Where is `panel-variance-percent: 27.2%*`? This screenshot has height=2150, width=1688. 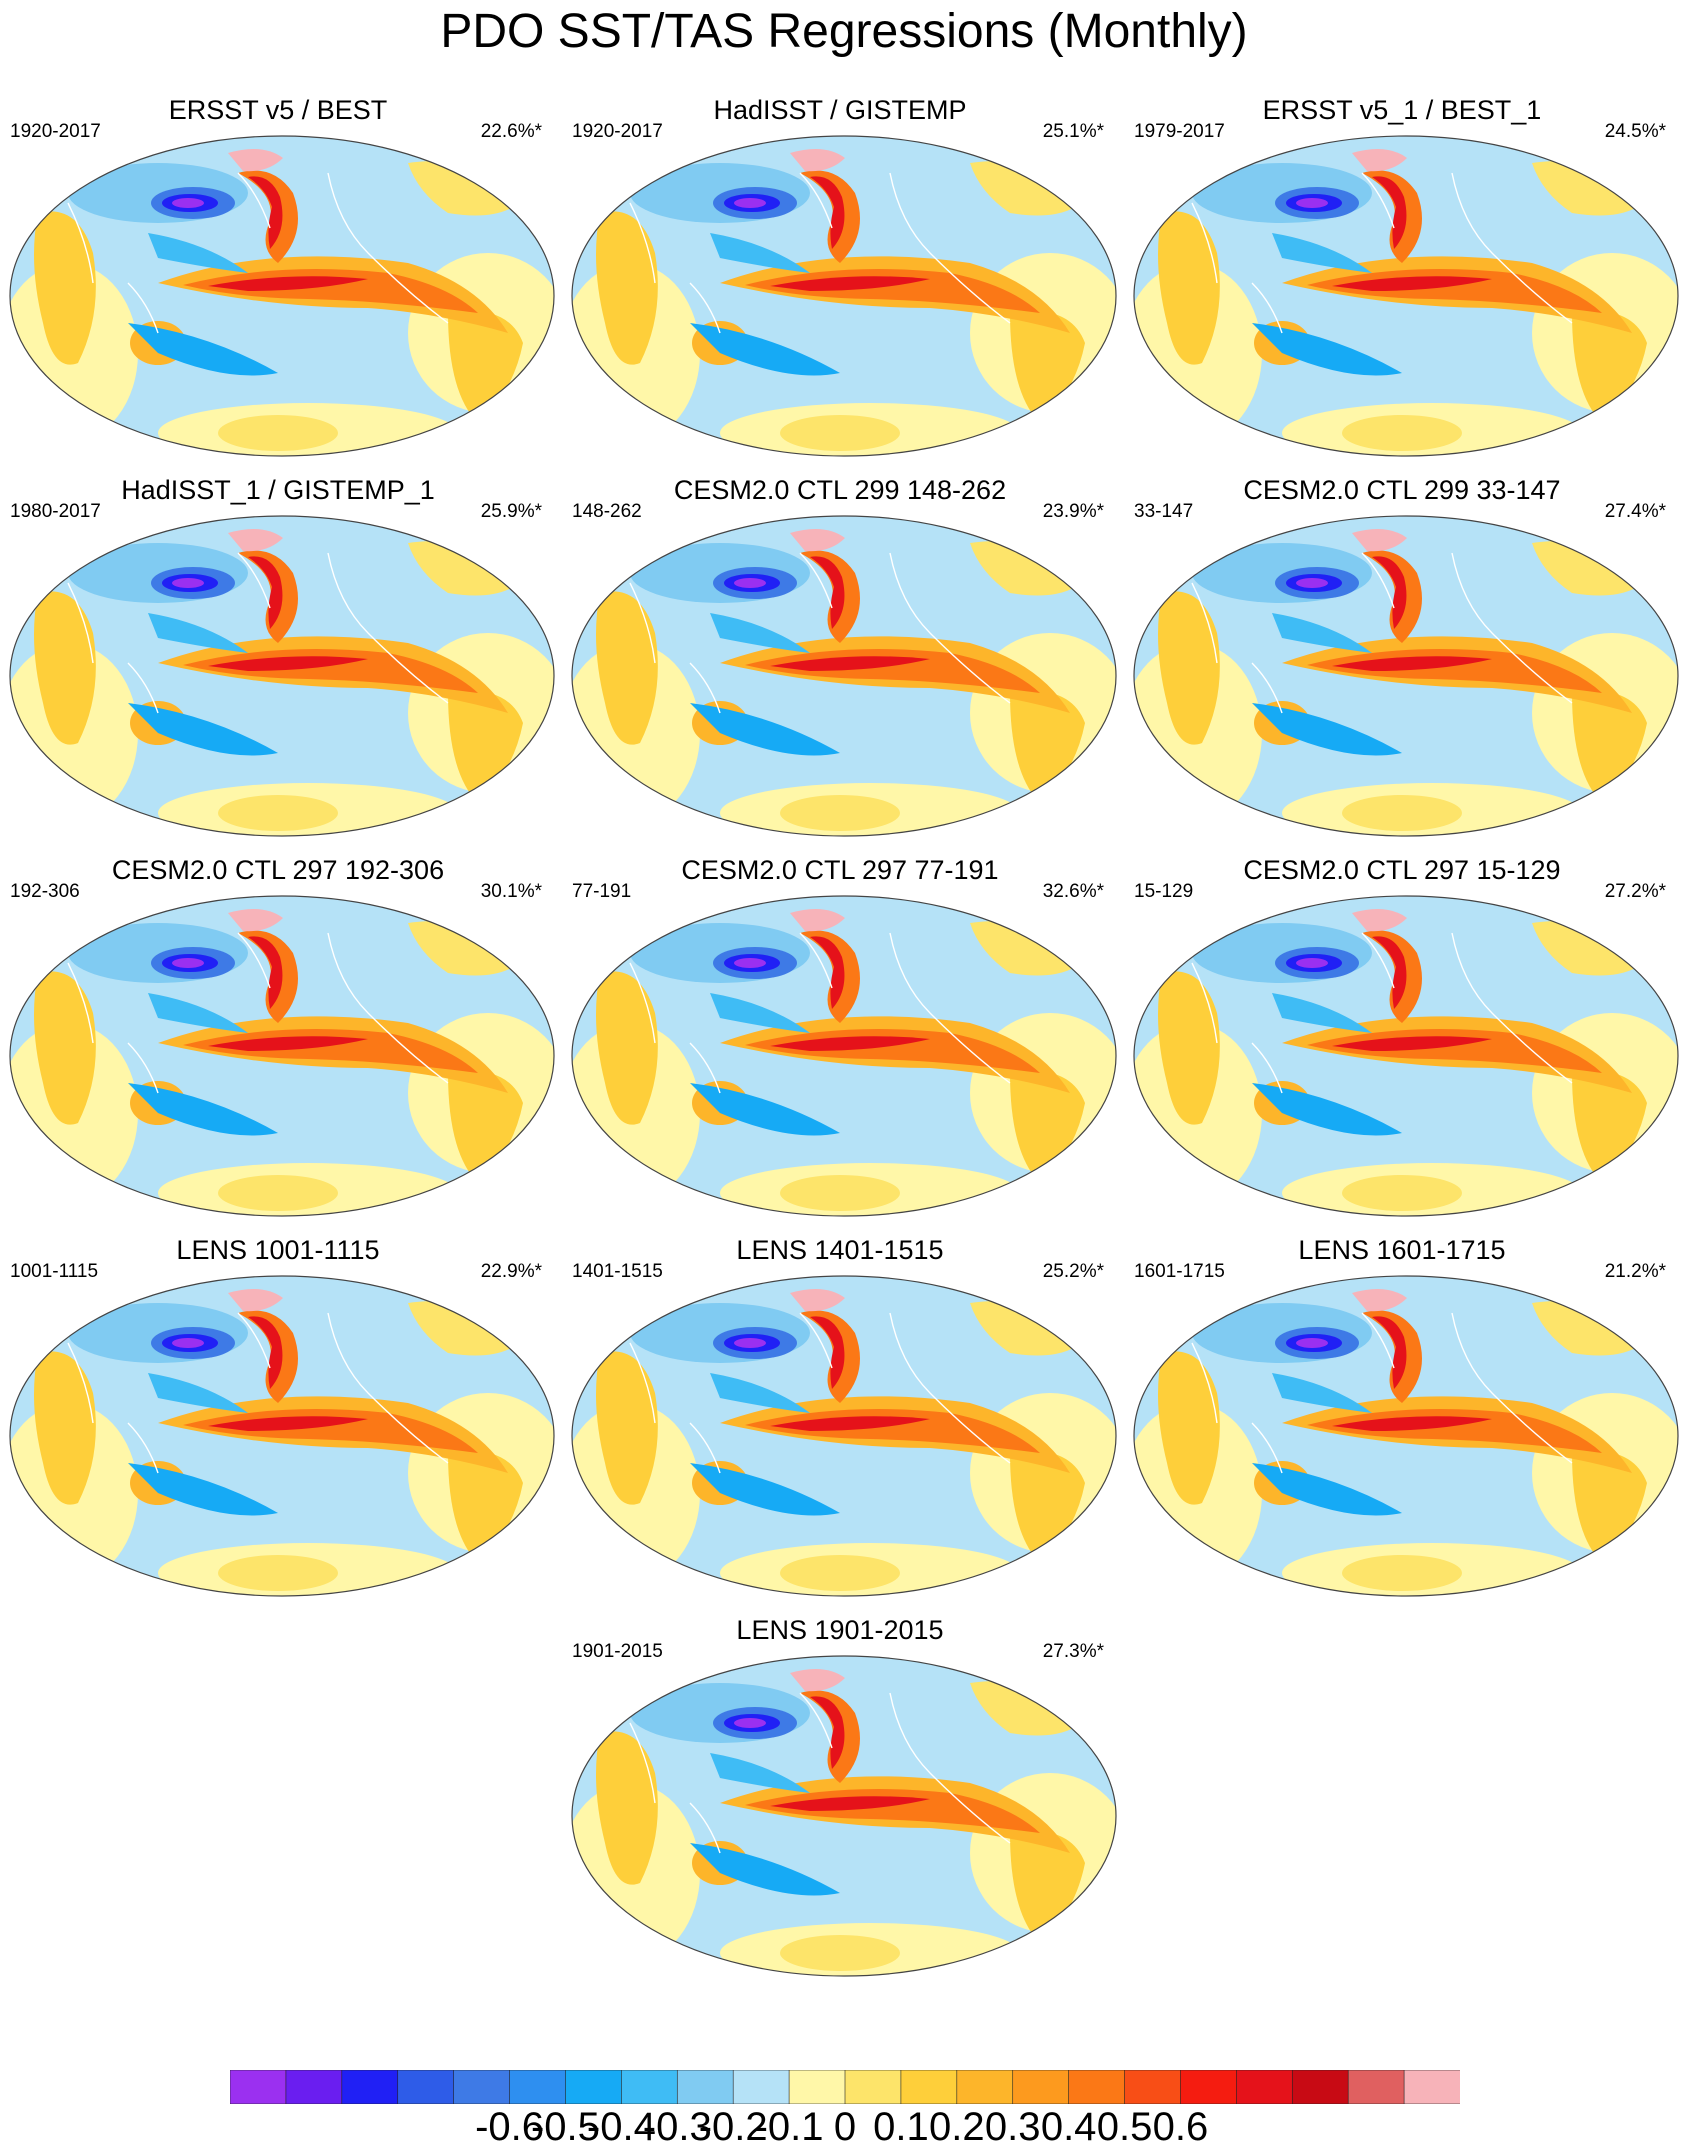
panel-variance-percent: 27.2%* is located at coordinates (1635, 891).